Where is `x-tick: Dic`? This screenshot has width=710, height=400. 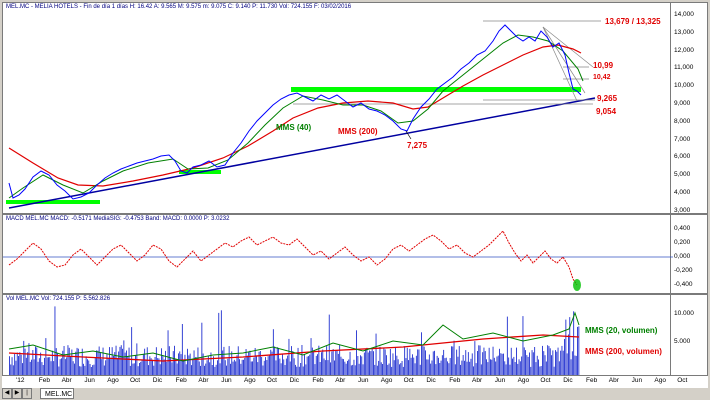
x-tick: Dic is located at coordinates (568, 380).